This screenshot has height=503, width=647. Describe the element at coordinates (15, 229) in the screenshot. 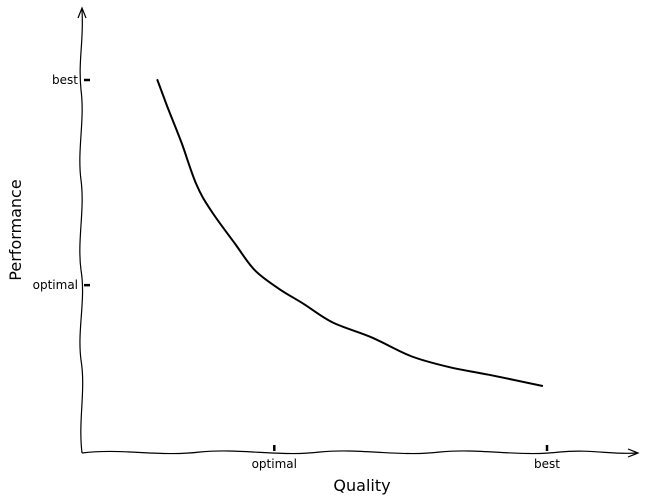

I see `y-axis-title: Performance` at that location.